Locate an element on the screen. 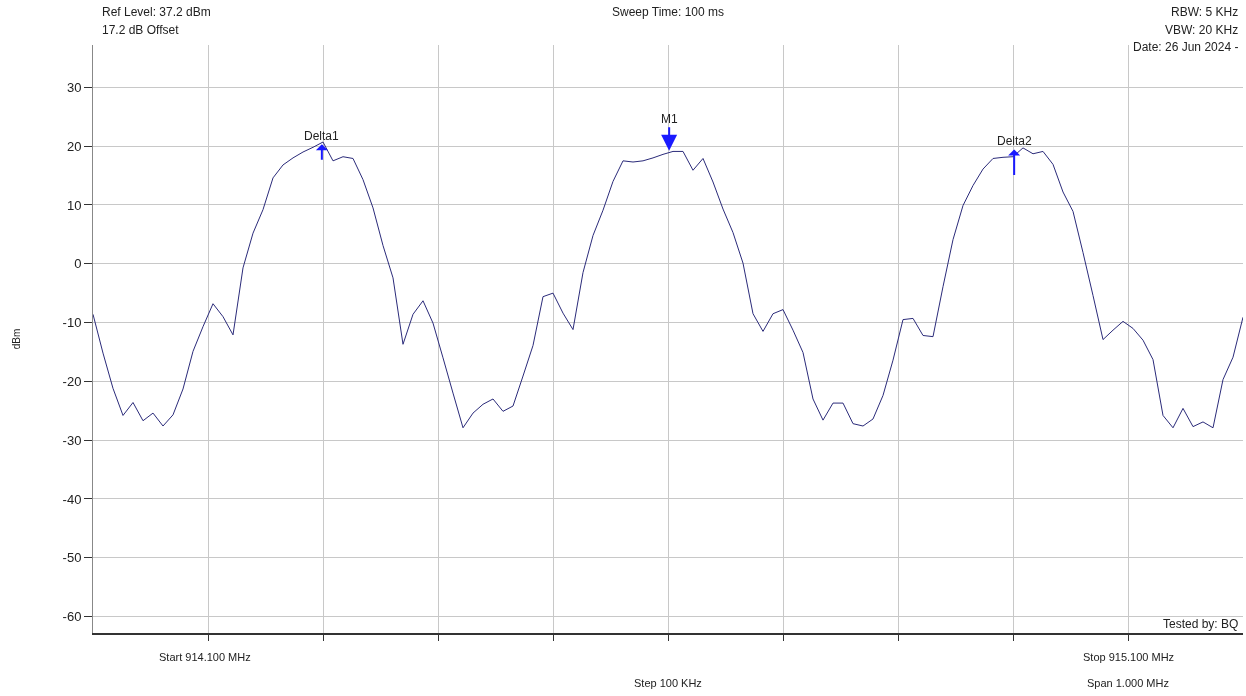  text: Span 1.000 MHz is located at coordinates (1128, 683).